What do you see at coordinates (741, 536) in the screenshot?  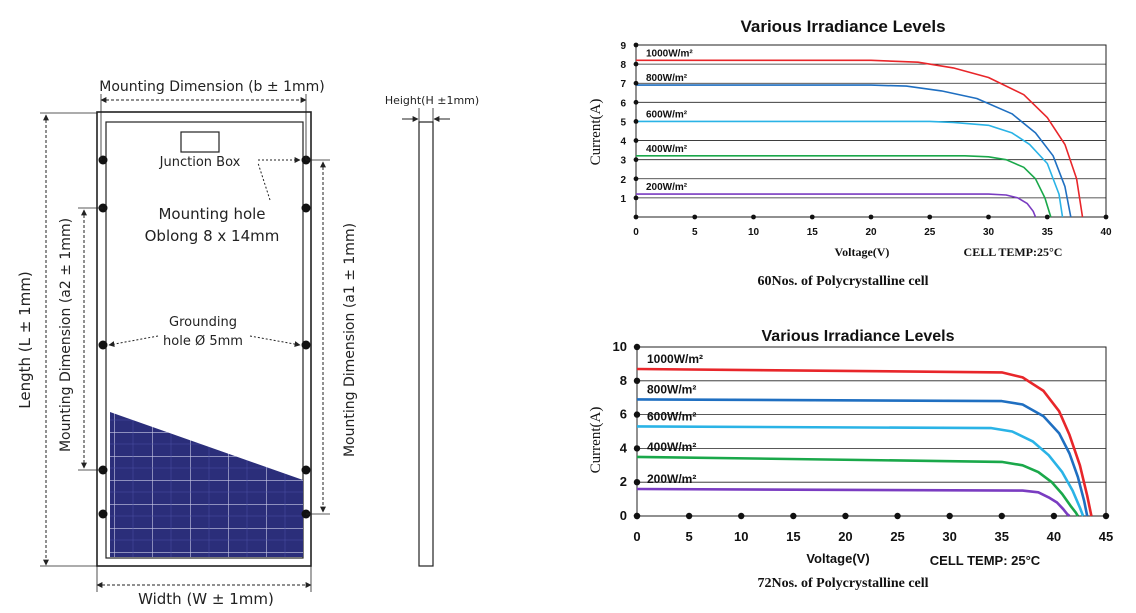 I see `chart2-x-tick-label: 10` at bounding box center [741, 536].